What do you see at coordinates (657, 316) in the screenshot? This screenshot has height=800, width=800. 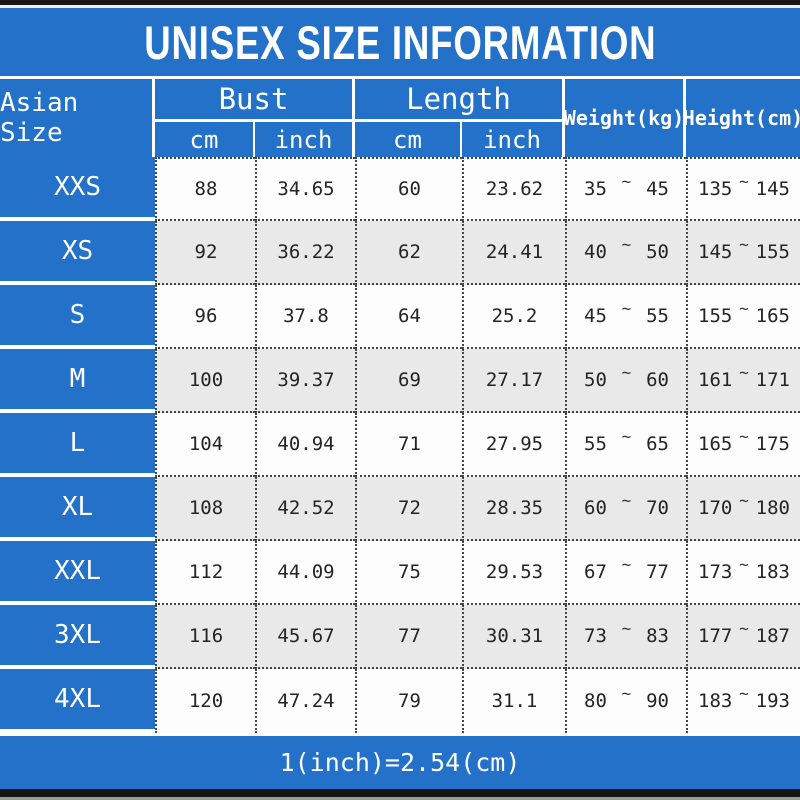 I see `weight-max-value: 55` at bounding box center [657, 316].